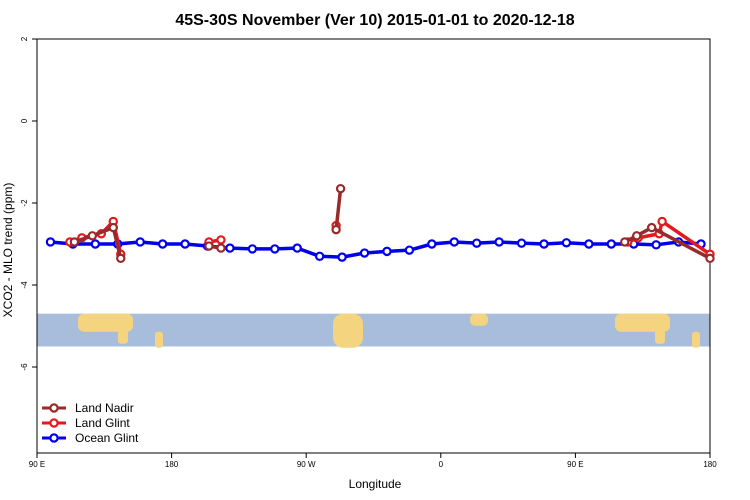 The height and width of the screenshot is (500, 750). I want to click on x-tick-label: 0, so click(441, 464).